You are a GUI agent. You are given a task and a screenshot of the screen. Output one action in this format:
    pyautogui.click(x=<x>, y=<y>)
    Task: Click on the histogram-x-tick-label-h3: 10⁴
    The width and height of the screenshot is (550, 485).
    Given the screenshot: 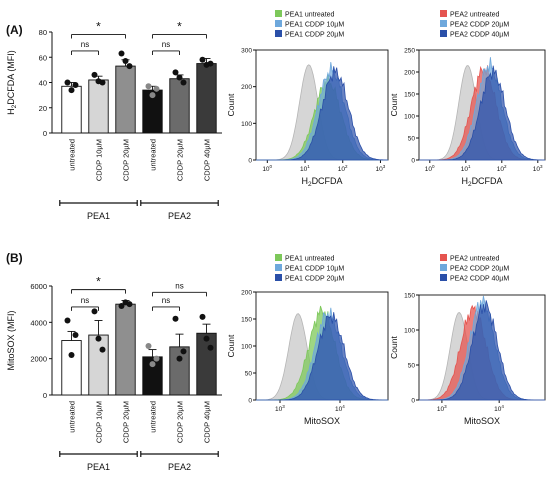 What is the action you would take?
    pyautogui.click(x=340, y=408)
    